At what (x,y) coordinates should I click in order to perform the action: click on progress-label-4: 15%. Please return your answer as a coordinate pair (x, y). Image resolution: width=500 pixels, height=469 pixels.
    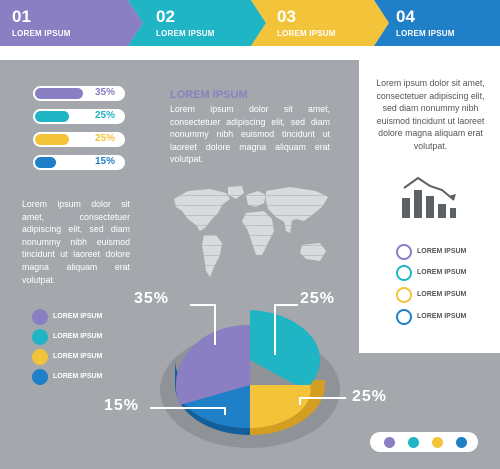
    Looking at the image, I should click on (104, 161).